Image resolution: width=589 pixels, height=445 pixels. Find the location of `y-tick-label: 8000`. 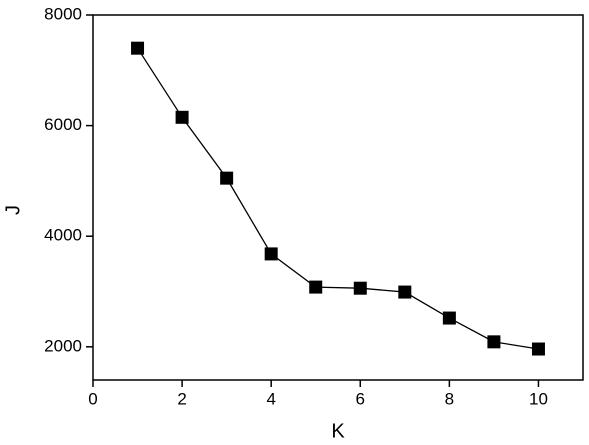

y-tick-label: 8000 is located at coordinates (63, 13).